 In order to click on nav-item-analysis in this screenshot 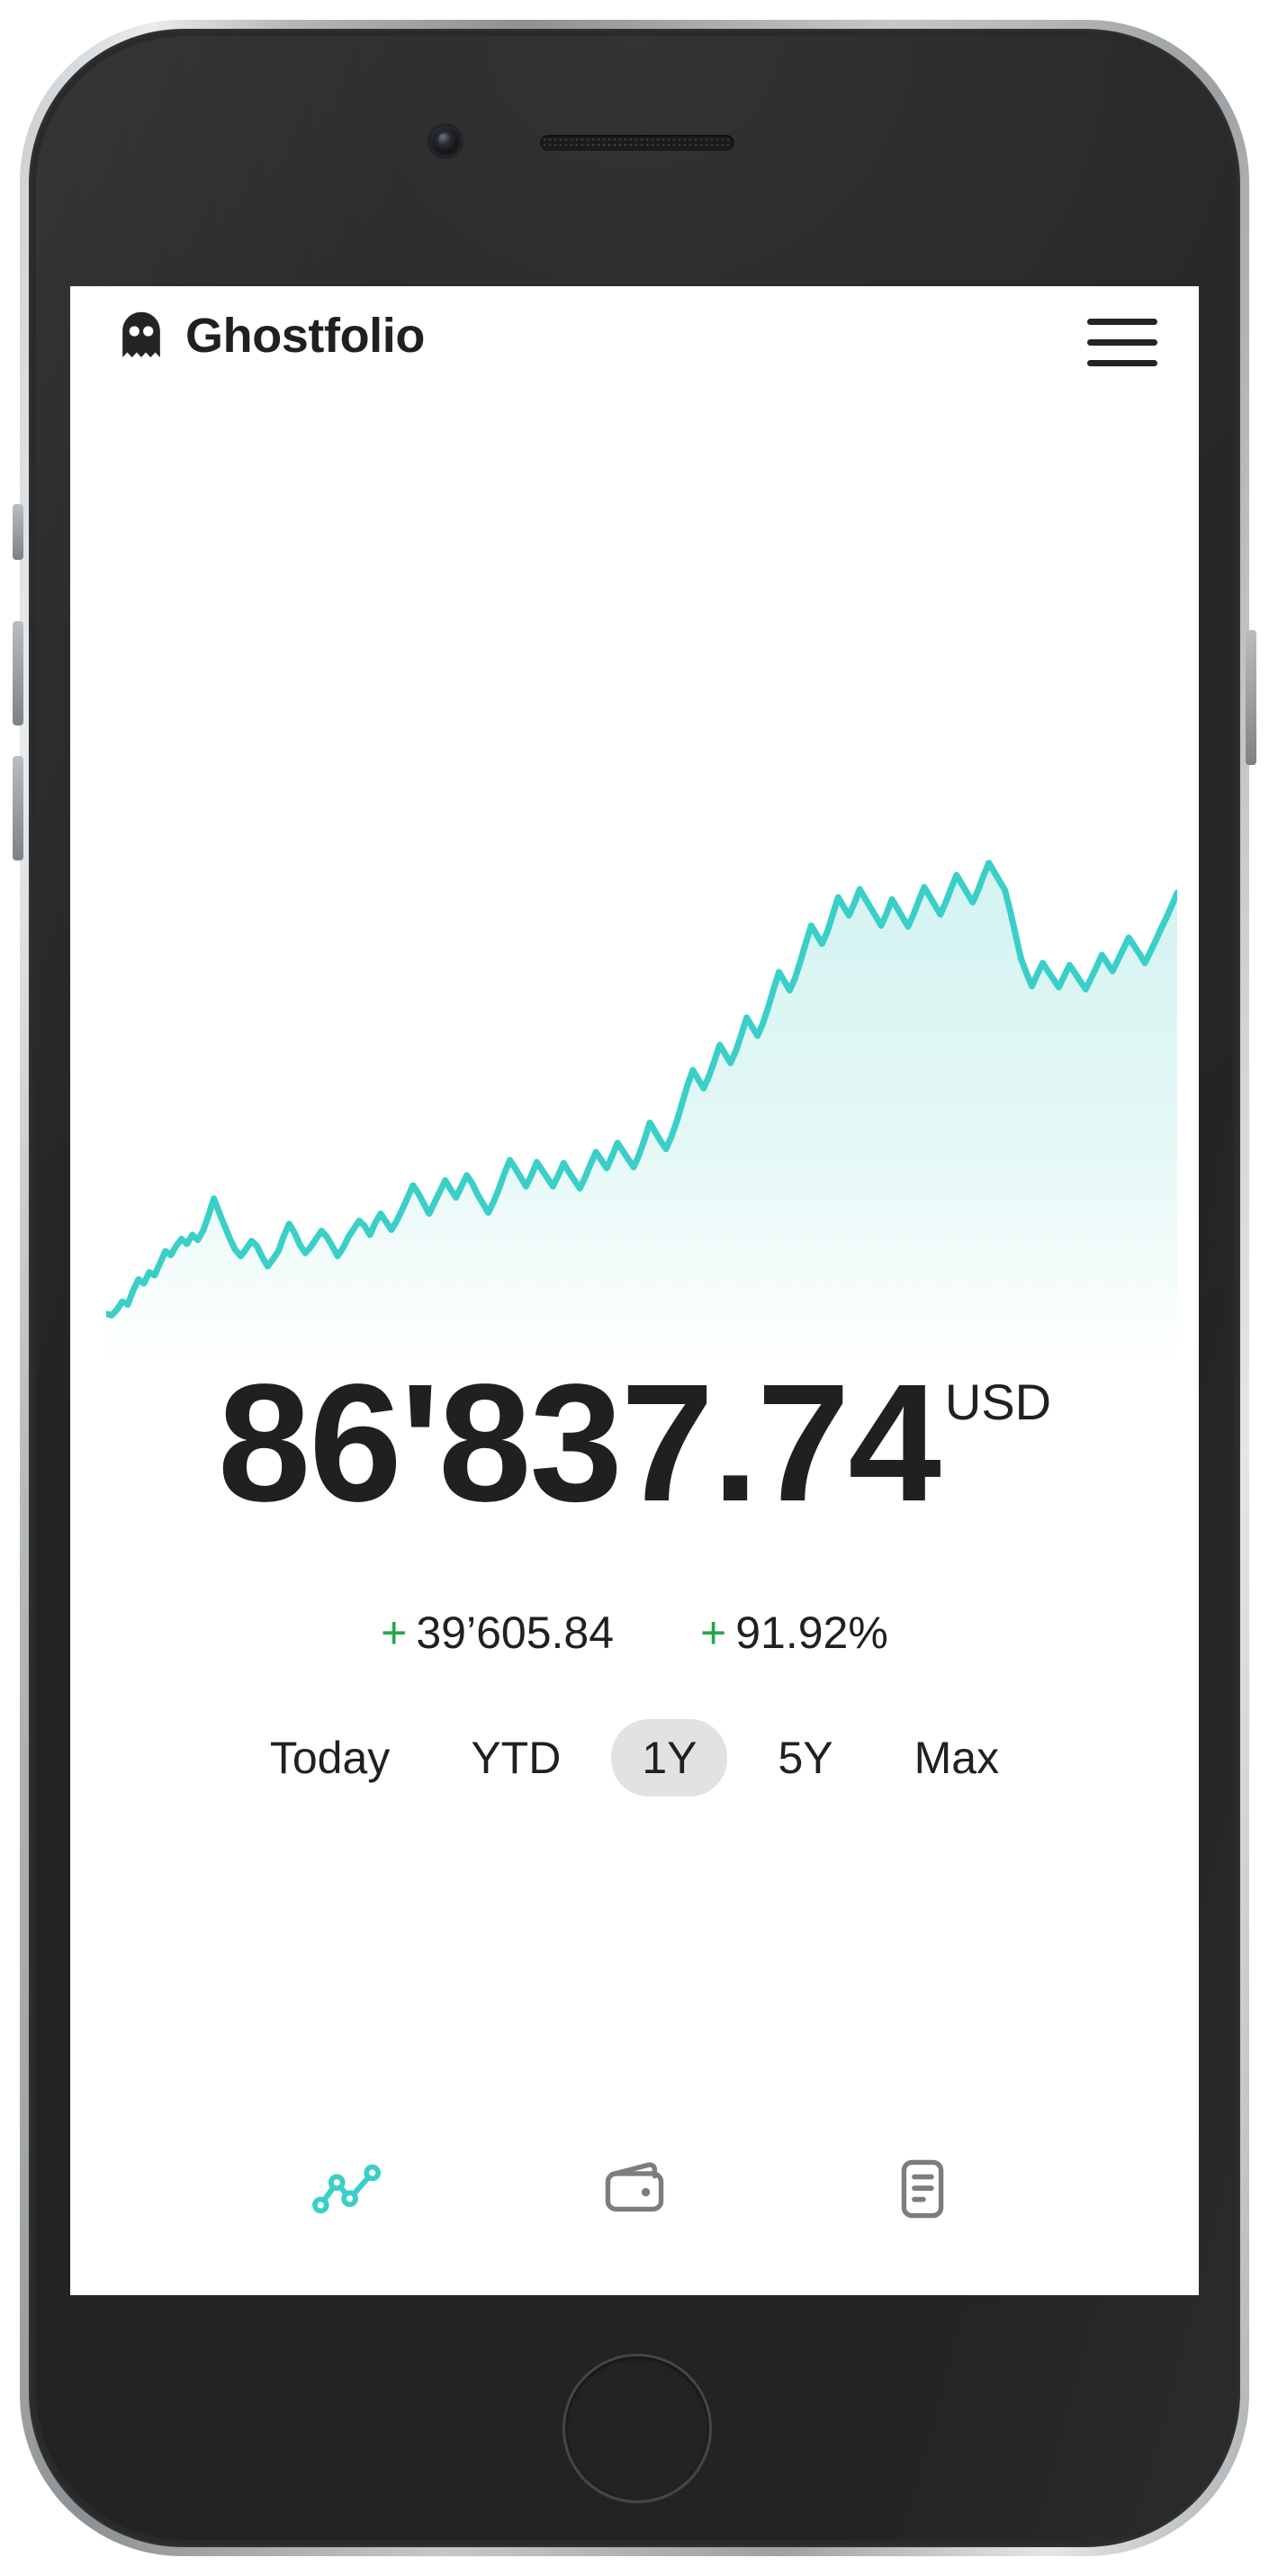, I will do `click(346, 2189)`.